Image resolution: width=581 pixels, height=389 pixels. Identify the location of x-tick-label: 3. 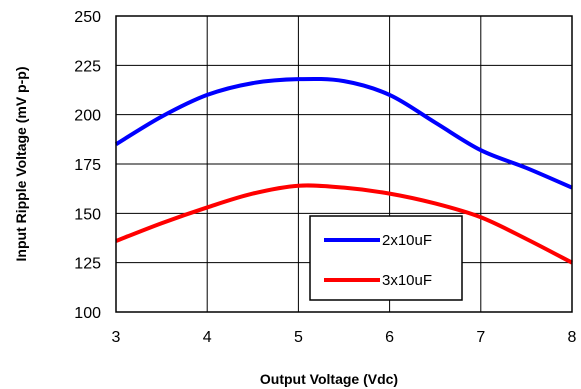
(116, 337).